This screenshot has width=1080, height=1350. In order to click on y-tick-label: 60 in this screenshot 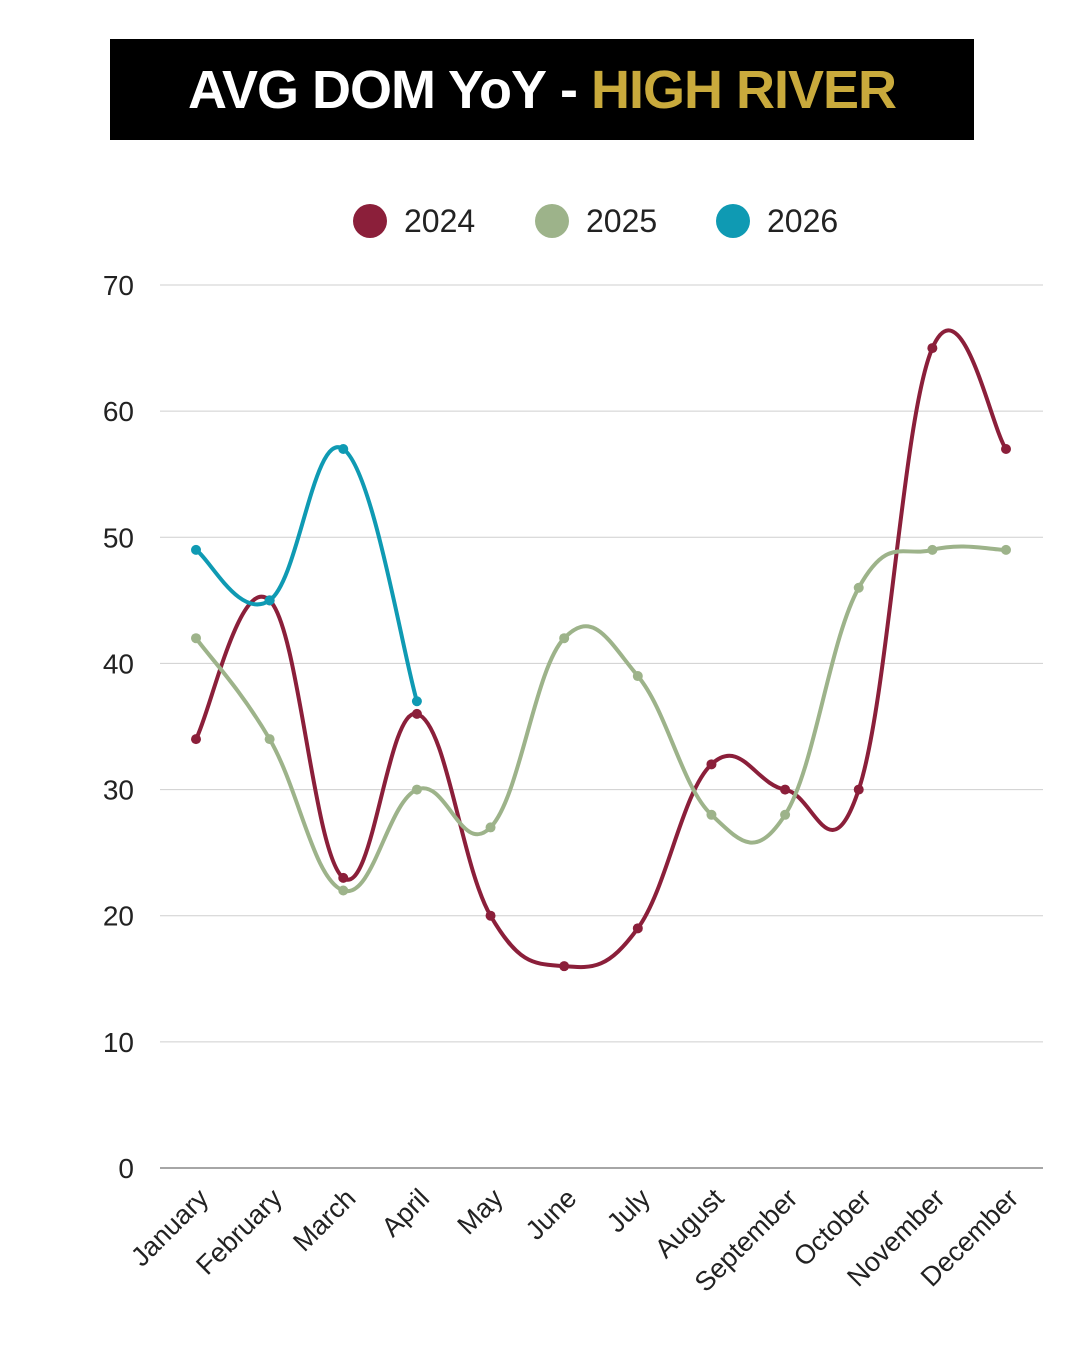, I will do `click(118, 411)`.